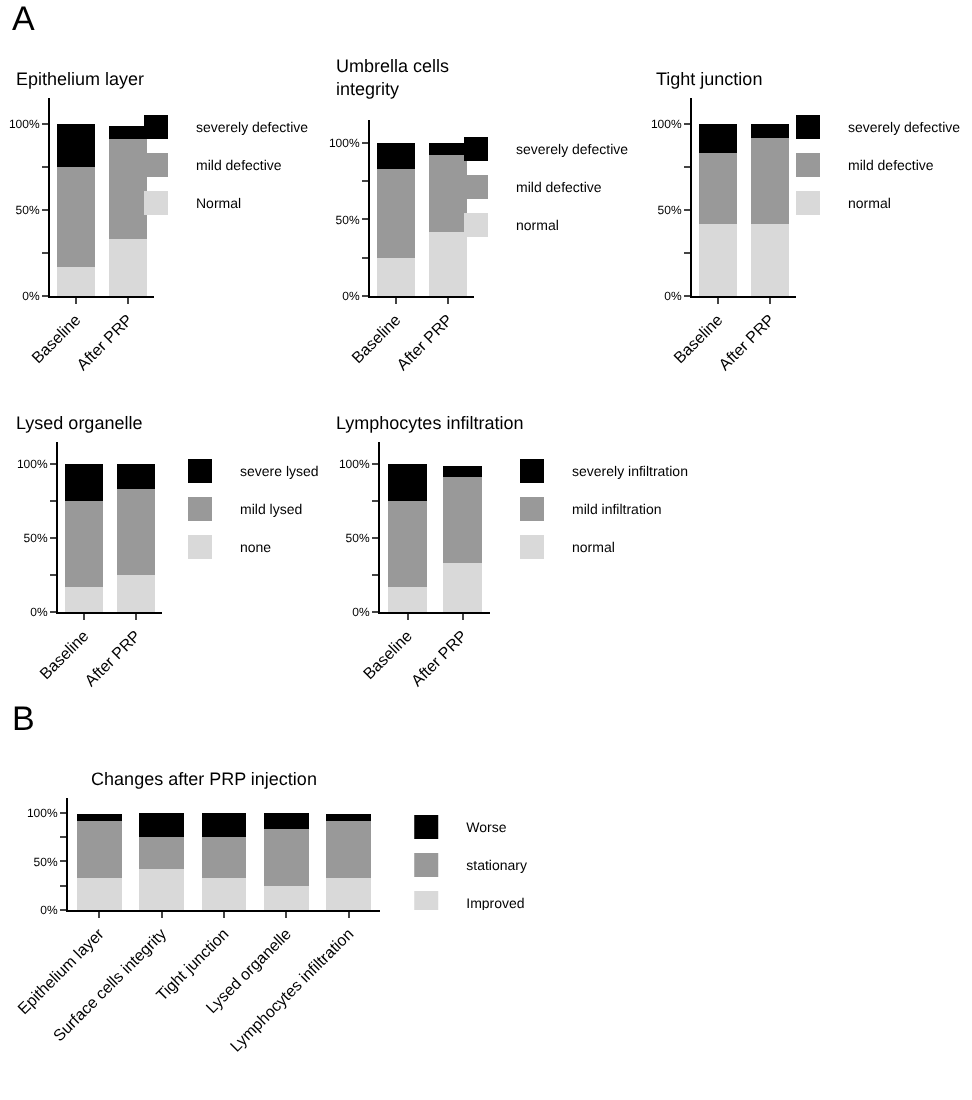  What do you see at coordinates (204, 778) in the screenshot?
I see `chart-title: Changes after PRP injection` at bounding box center [204, 778].